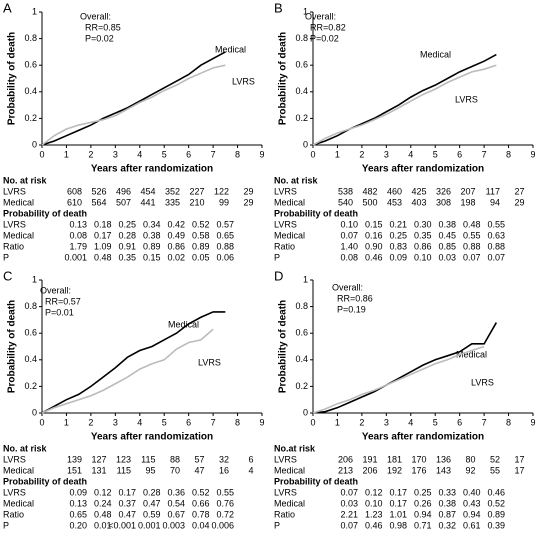 Image resolution: width=542 pixels, height=537 pixels. Describe the element at coordinates (78, 235) in the screenshot. I see `table-cell: 0.08` at that location.